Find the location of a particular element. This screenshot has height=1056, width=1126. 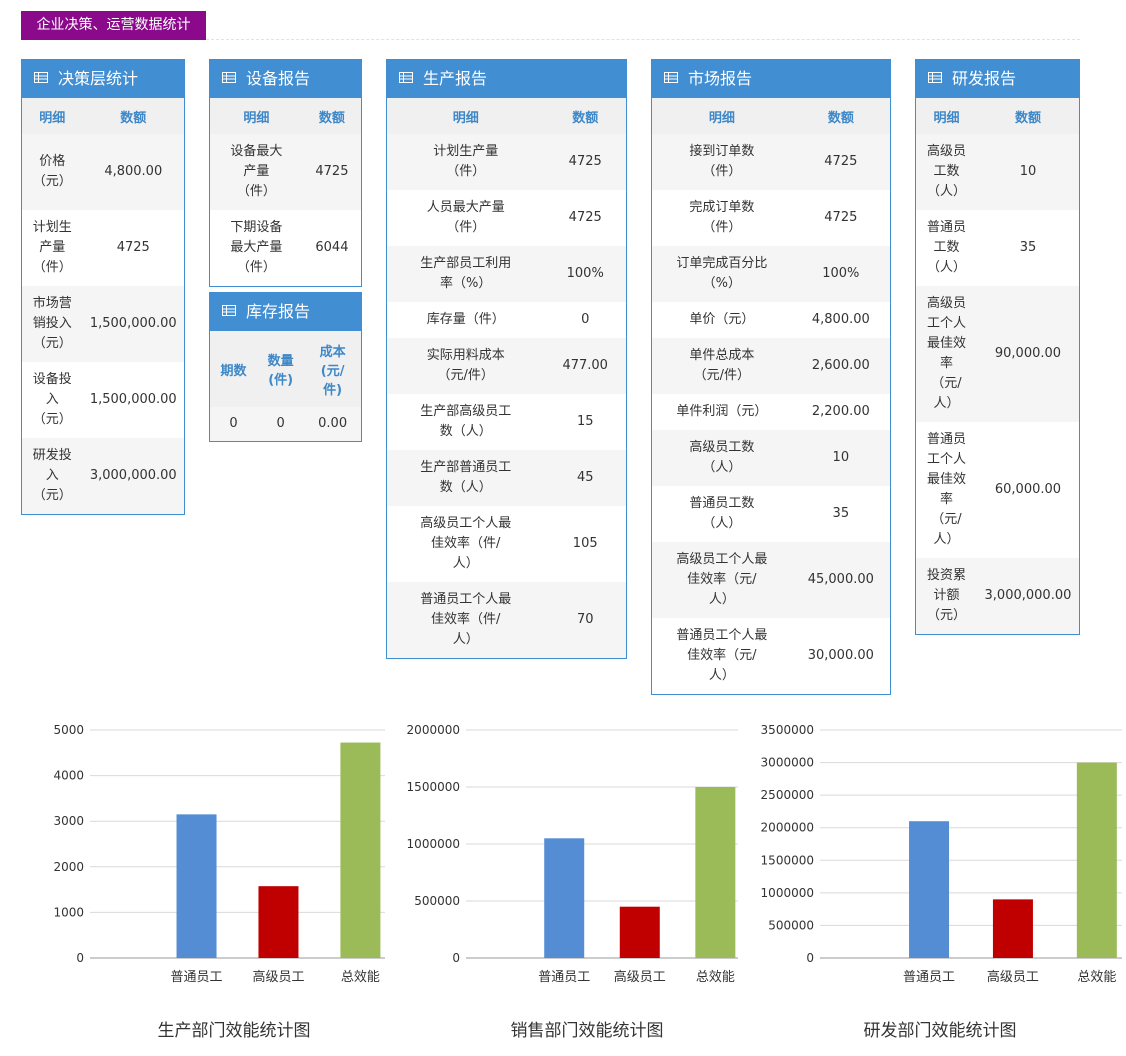

panel-inventory-report: 库存报告 期数 数量 (件) 成本 (元/件) 0 0 0.00 is located at coordinates (285, 367).